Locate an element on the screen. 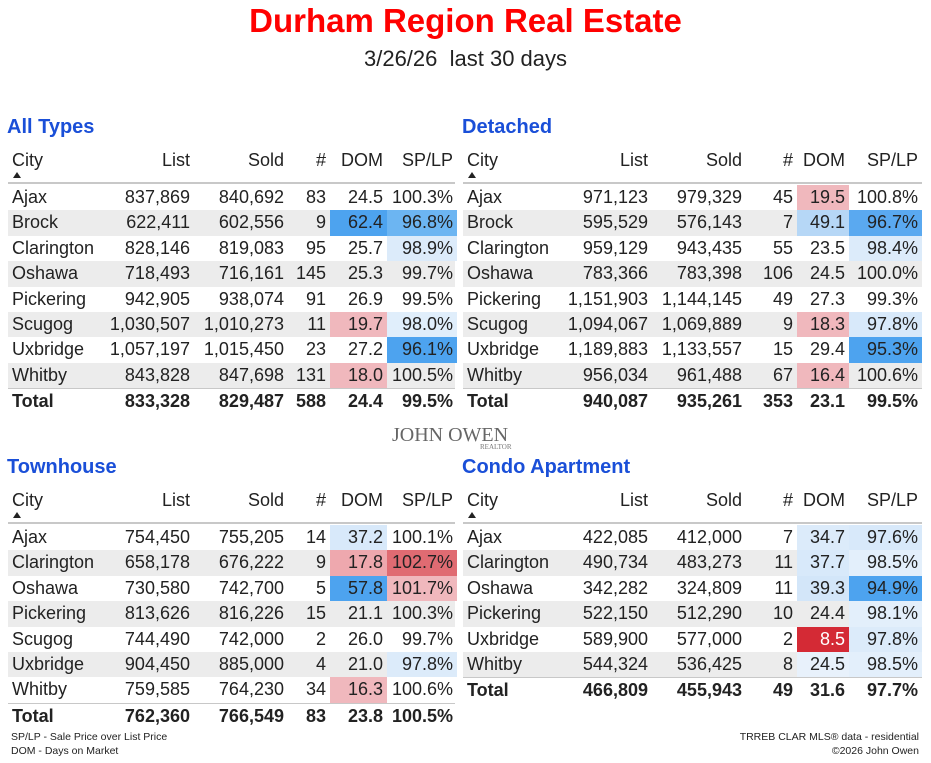 The width and height of the screenshot is (931, 763). table-cell: 100.1% is located at coordinates (422, 537).